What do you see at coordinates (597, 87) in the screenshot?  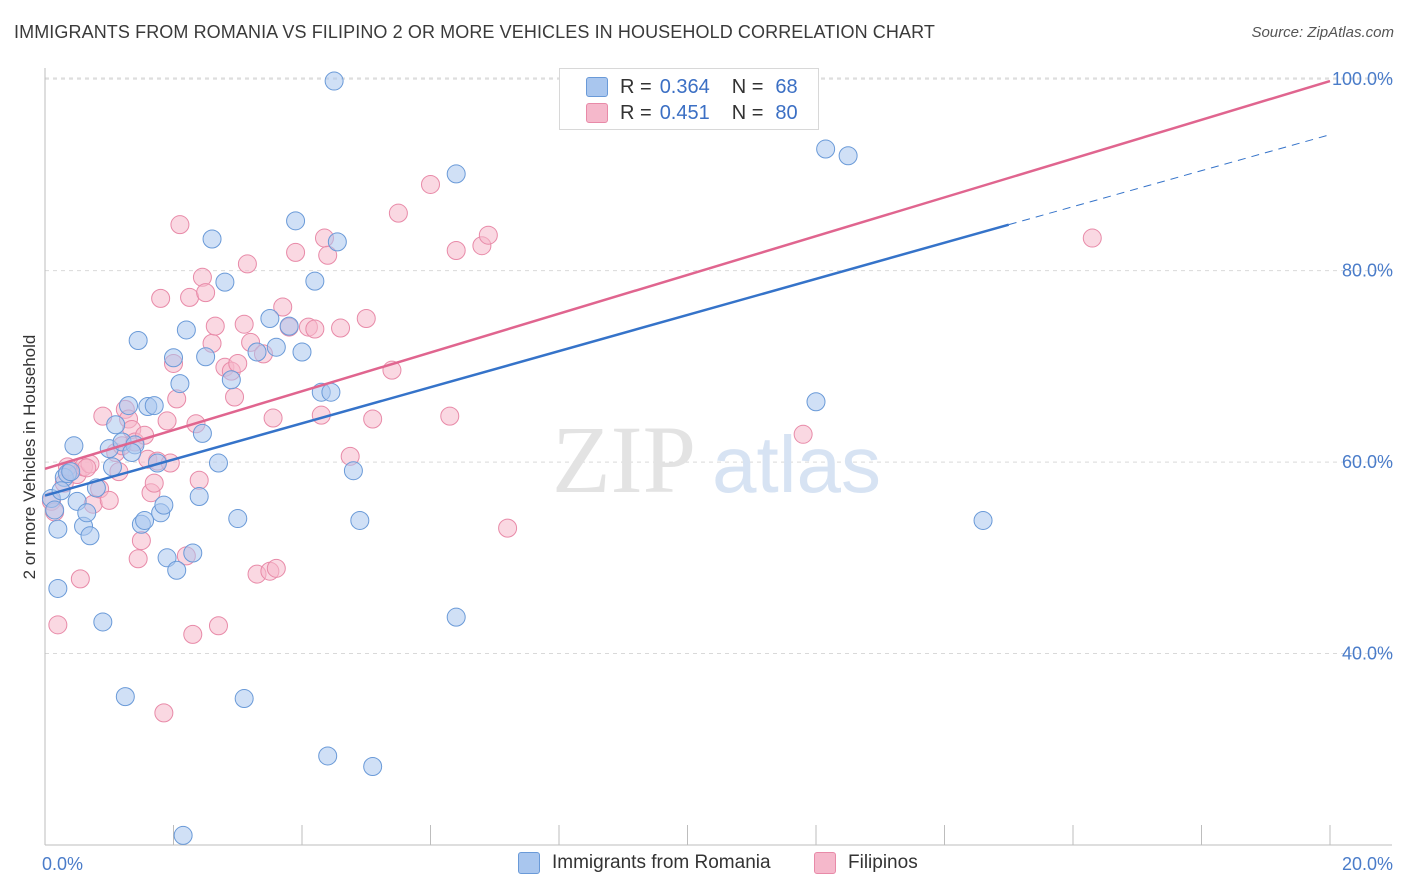 I see `stats-swatch-romania` at bounding box center [597, 87].